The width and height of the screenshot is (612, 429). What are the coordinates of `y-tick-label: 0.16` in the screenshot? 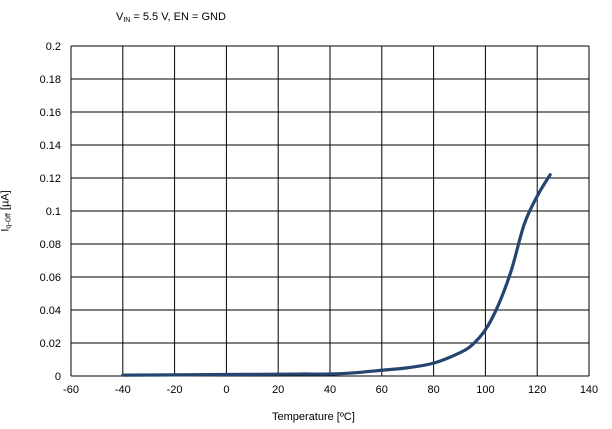 It's located at (50, 113).